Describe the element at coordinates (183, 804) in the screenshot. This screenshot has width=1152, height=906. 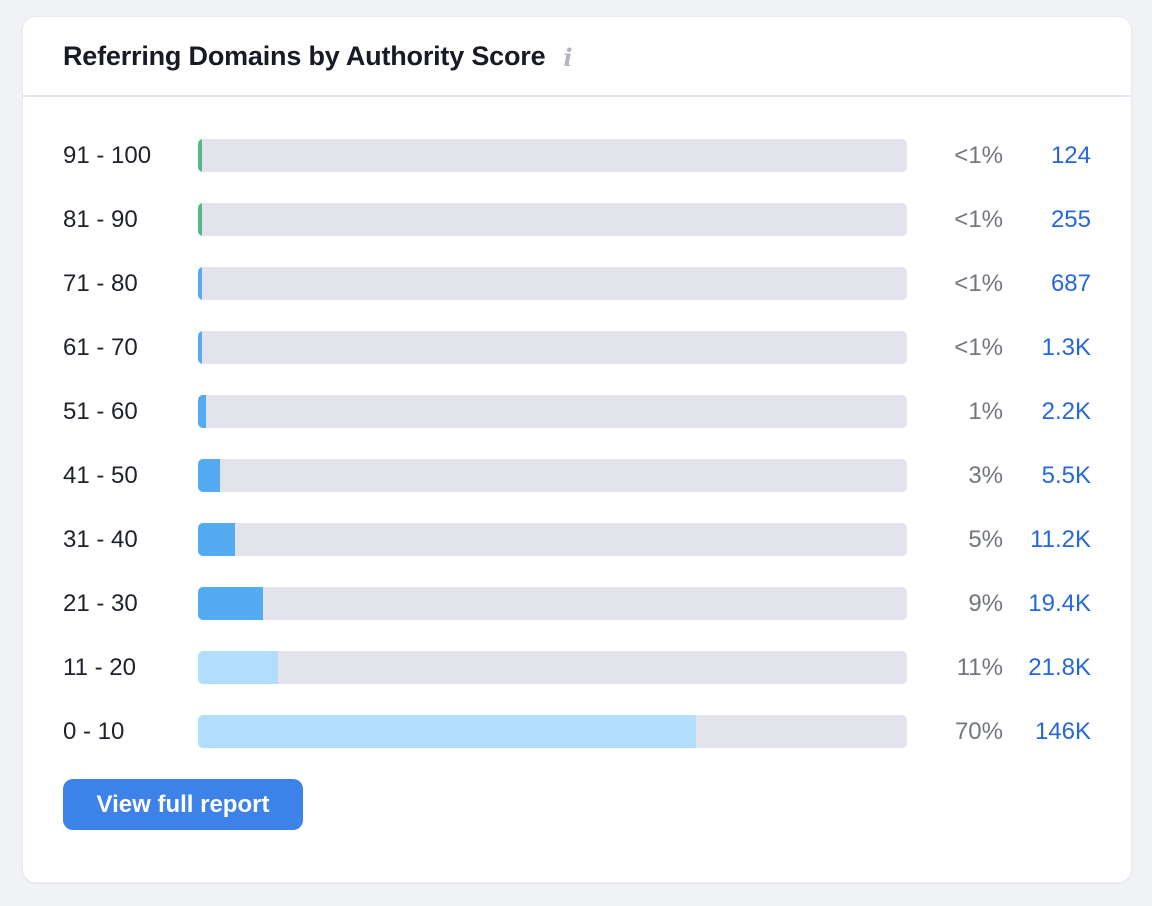
I see `view-full-report-button: View full report` at that location.